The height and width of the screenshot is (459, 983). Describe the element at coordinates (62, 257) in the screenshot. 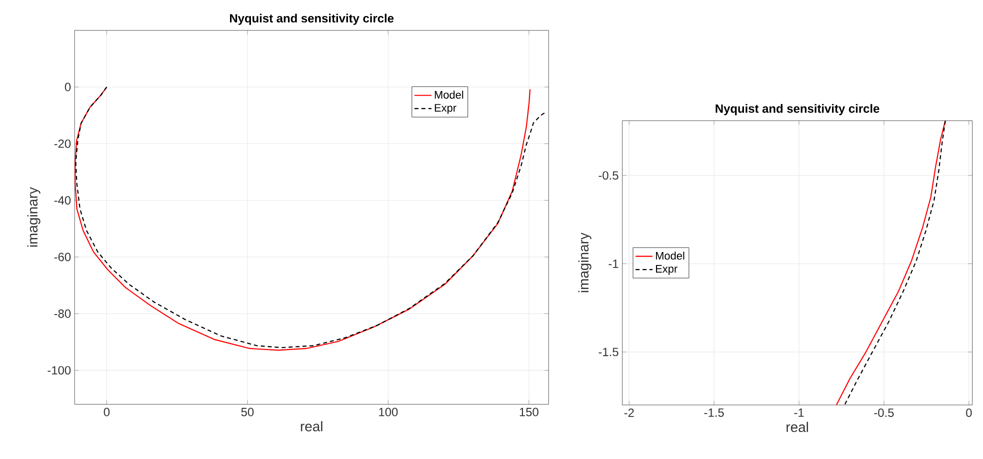

I see `y-tick-label: -60` at that location.